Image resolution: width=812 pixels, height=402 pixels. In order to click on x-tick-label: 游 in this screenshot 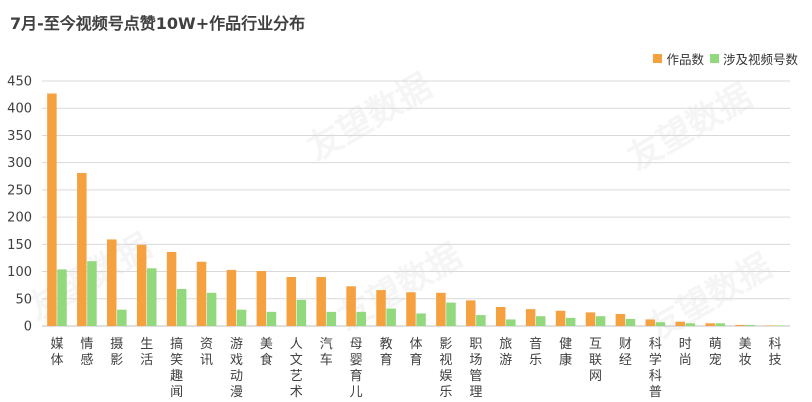, I will do `click(236, 344)`.